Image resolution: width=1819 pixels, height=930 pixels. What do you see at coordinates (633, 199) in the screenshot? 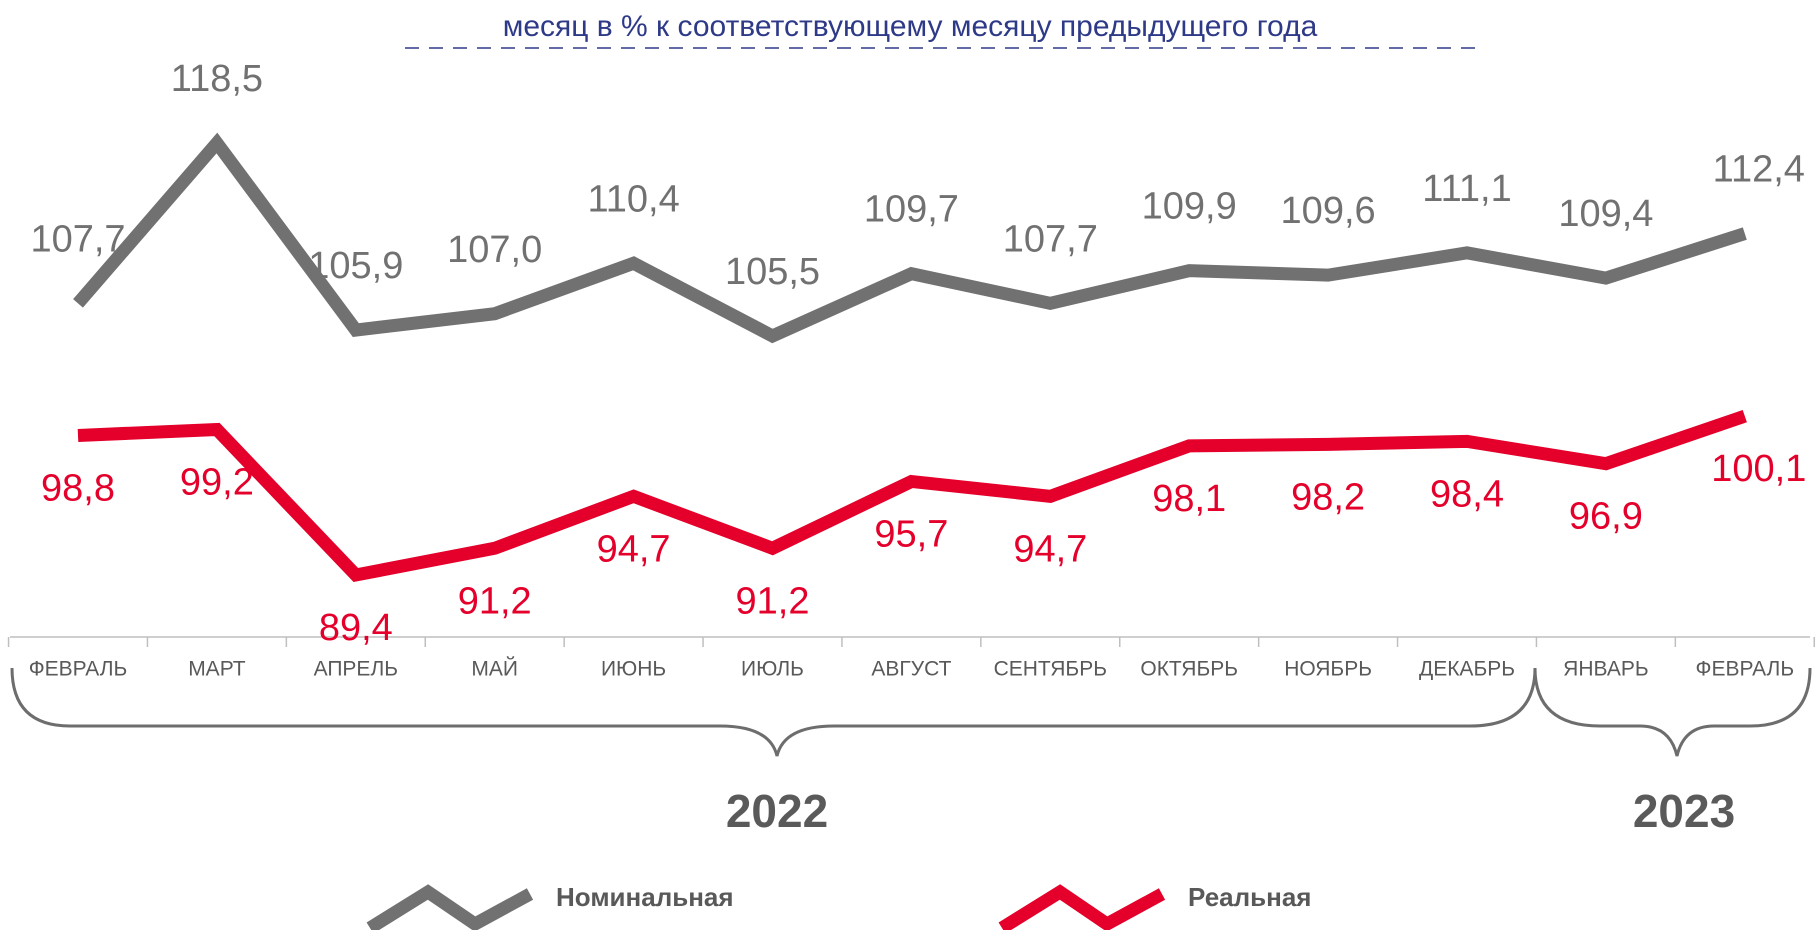
I see `data-label: 110,4` at bounding box center [633, 199].